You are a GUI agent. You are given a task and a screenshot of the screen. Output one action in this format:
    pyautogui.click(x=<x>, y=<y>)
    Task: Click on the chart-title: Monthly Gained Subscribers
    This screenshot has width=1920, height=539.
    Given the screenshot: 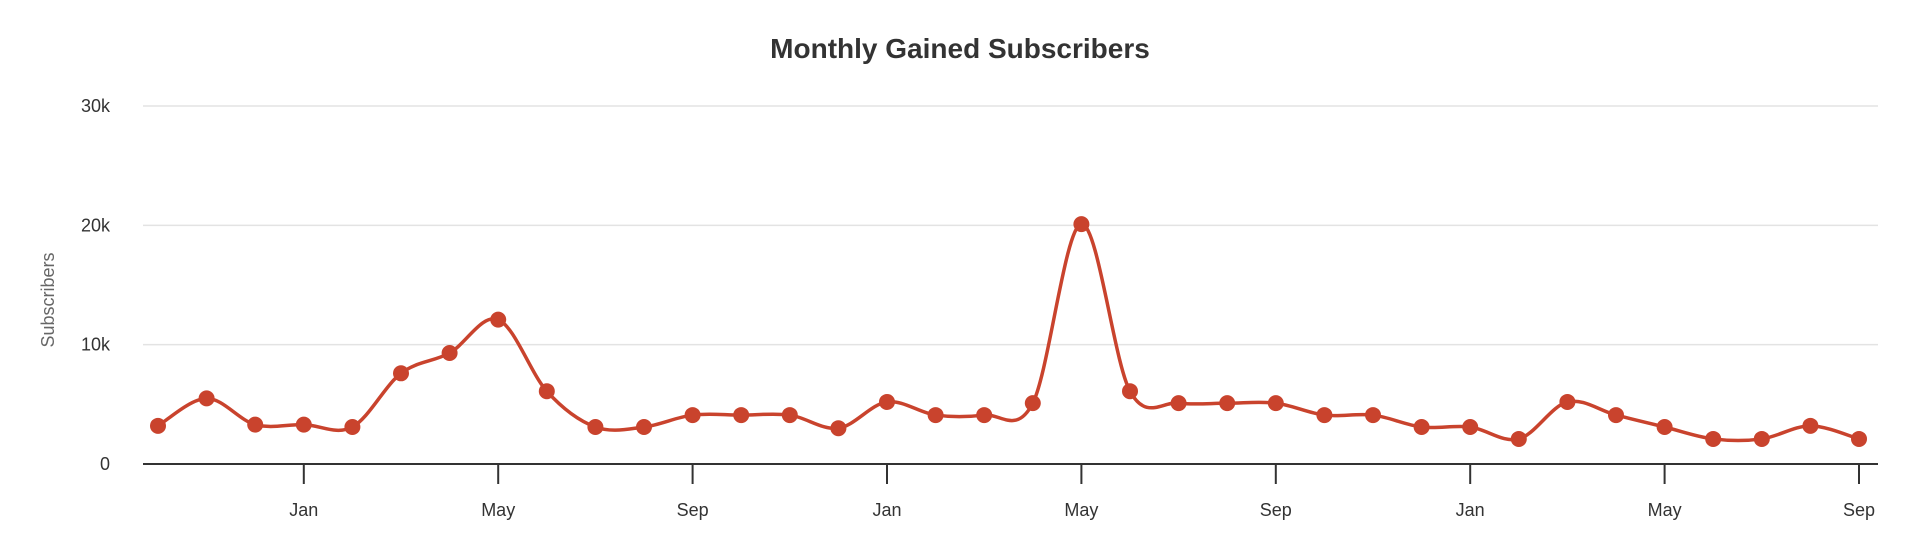 What is the action you would take?
    pyautogui.click(x=960, y=48)
    